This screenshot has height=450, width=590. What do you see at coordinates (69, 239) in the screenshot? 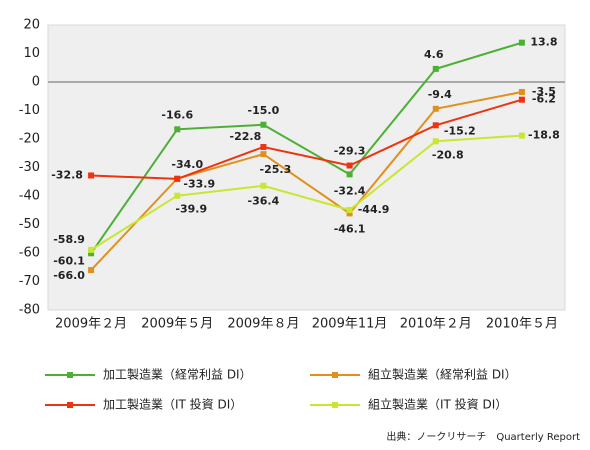
I see `data-label: -58.9` at bounding box center [69, 239].